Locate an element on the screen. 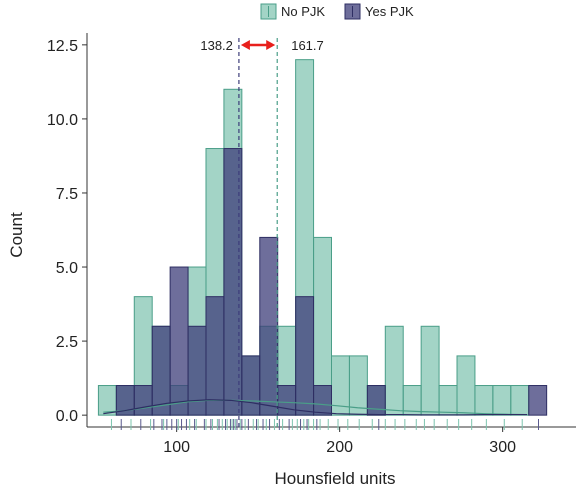 This screenshot has height=499, width=581. difference-arrow-head-left is located at coordinates (245, 45).